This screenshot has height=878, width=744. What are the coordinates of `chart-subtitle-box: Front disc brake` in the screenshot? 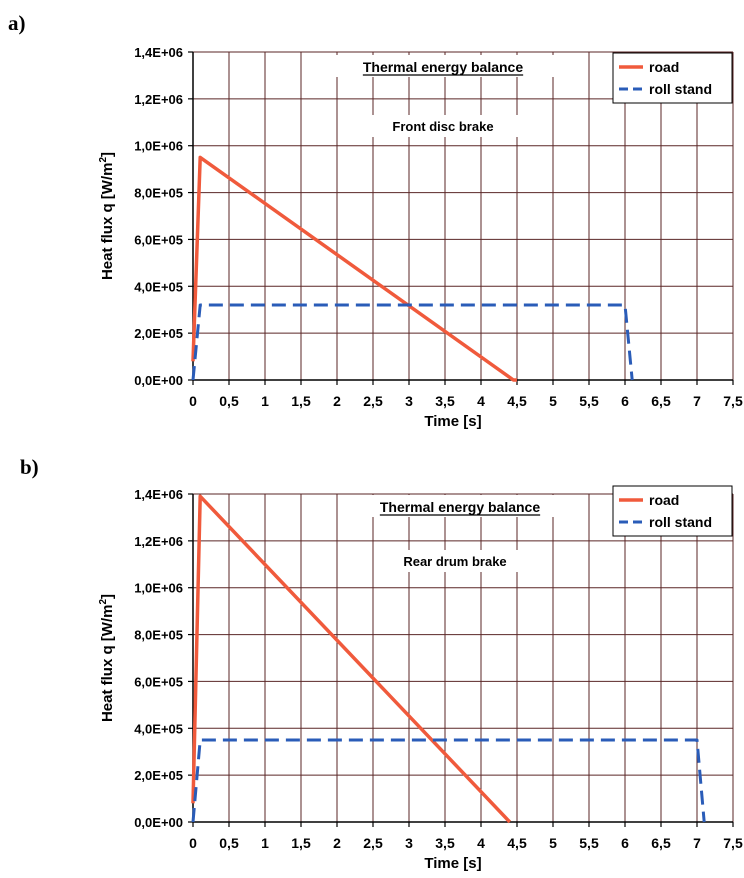 It's located at (443, 126).